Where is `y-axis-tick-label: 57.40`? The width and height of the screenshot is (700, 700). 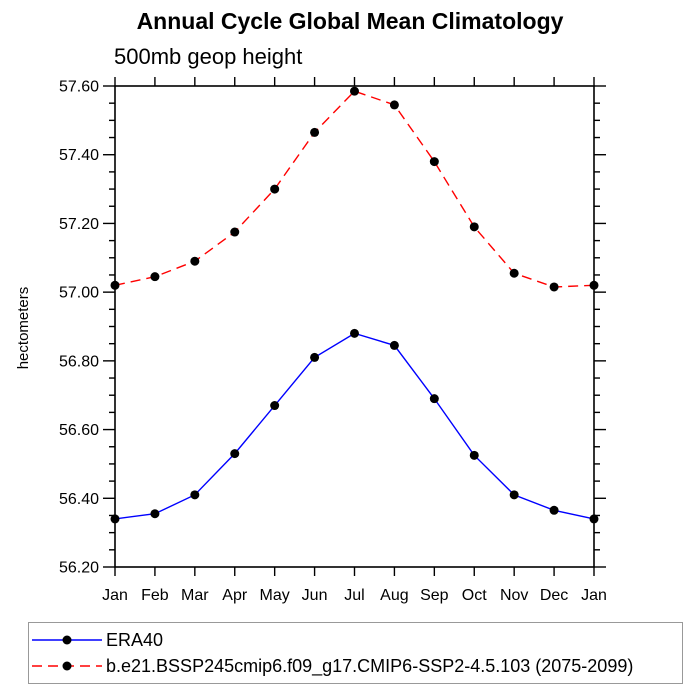
y-axis-tick-label: 57.40 is located at coordinates (79, 155).